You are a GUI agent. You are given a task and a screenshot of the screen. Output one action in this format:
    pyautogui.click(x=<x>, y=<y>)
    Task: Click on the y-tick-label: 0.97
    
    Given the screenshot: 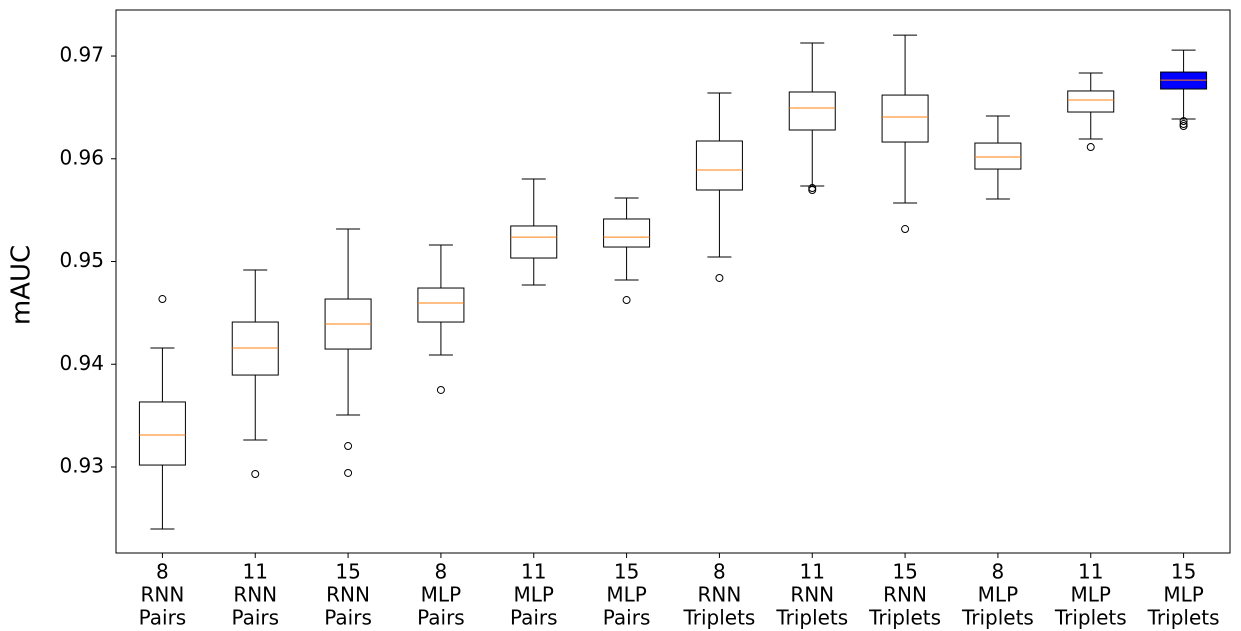 What is the action you would take?
    pyautogui.click(x=81, y=55)
    